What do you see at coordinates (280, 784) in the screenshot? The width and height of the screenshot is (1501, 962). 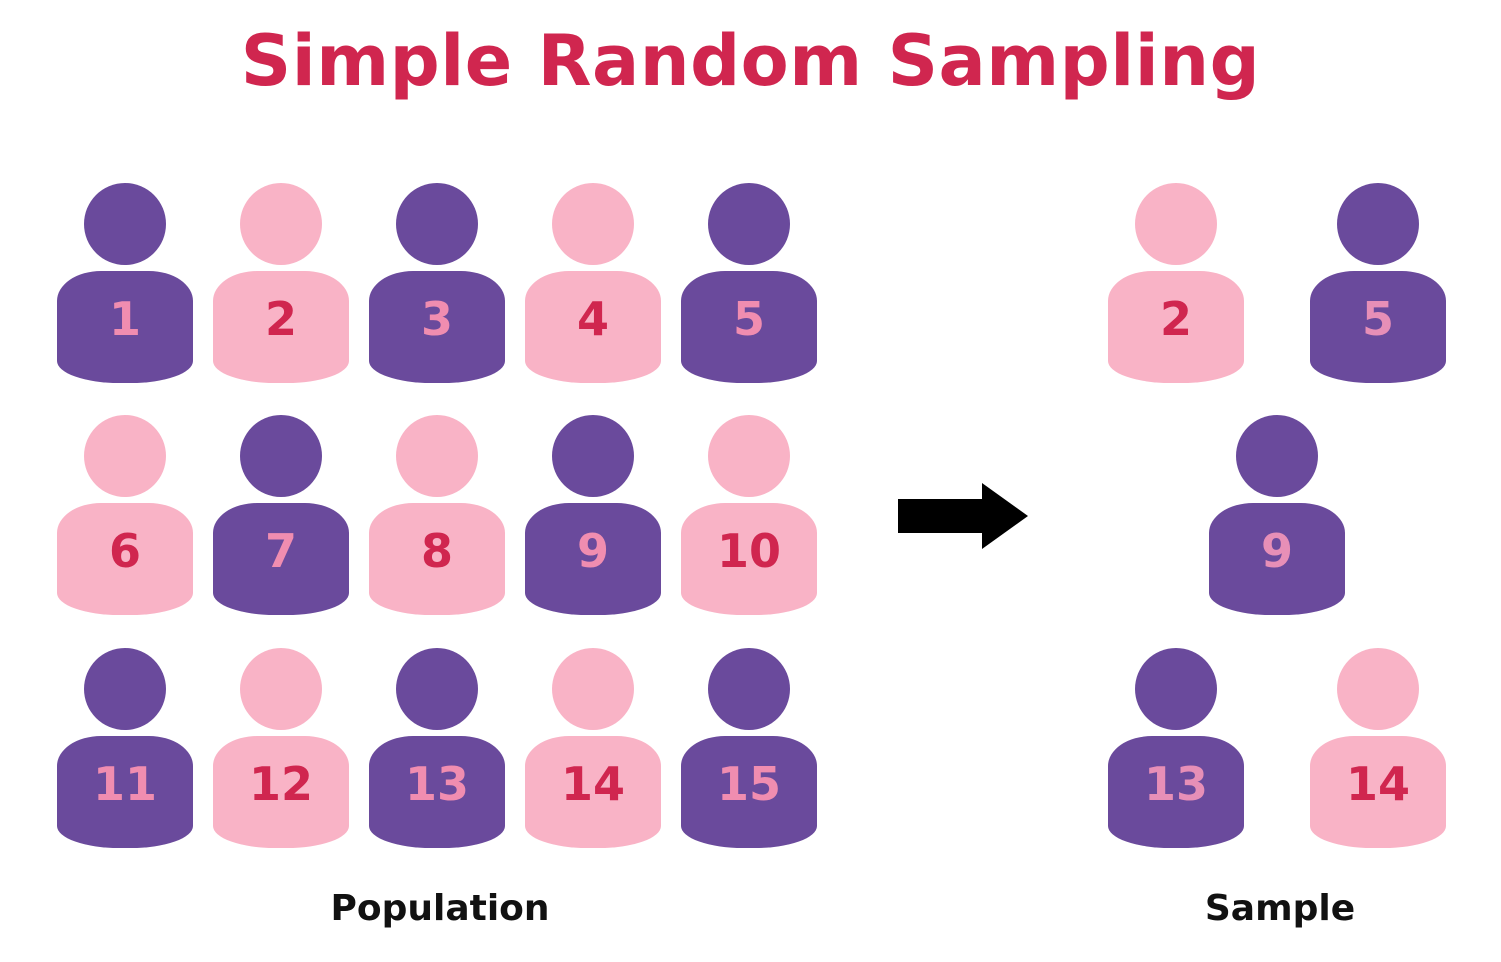 I see `person-number: 12` at bounding box center [280, 784].